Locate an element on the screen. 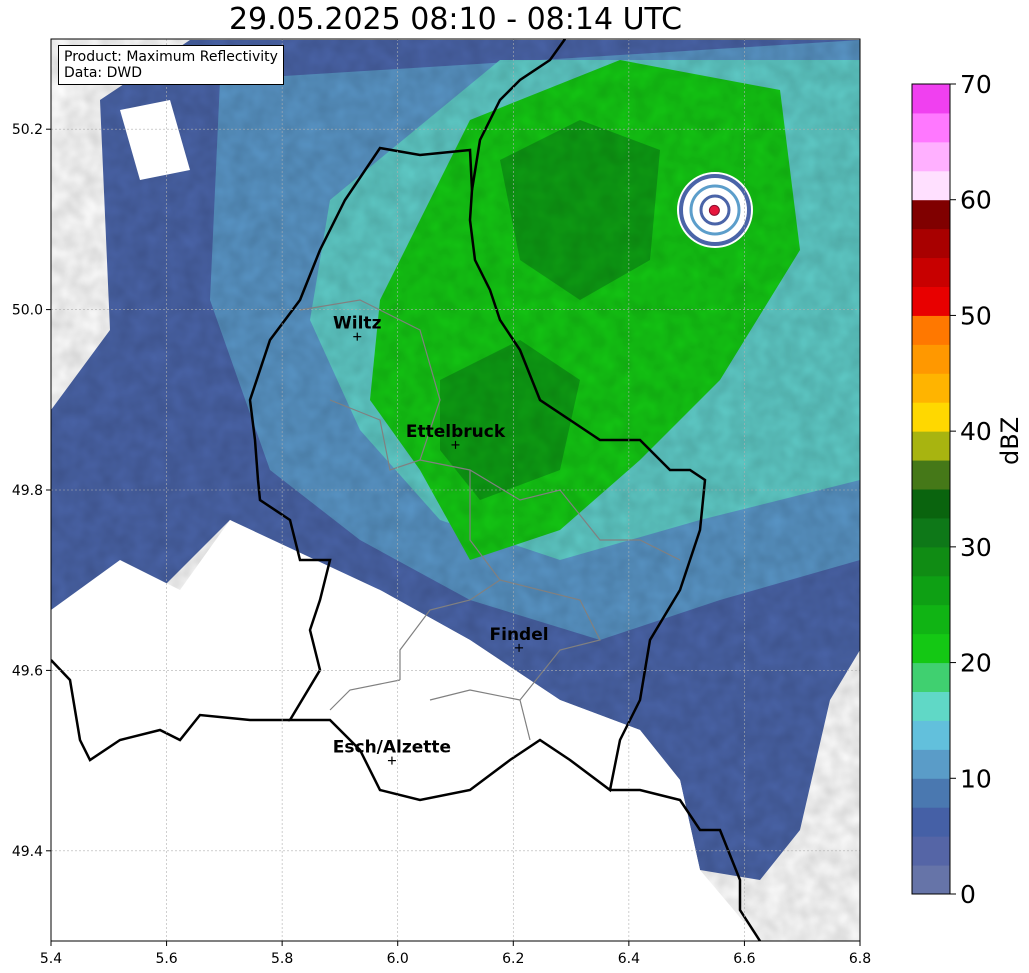  colorbar-tick-label: 40 is located at coordinates (976, 431).